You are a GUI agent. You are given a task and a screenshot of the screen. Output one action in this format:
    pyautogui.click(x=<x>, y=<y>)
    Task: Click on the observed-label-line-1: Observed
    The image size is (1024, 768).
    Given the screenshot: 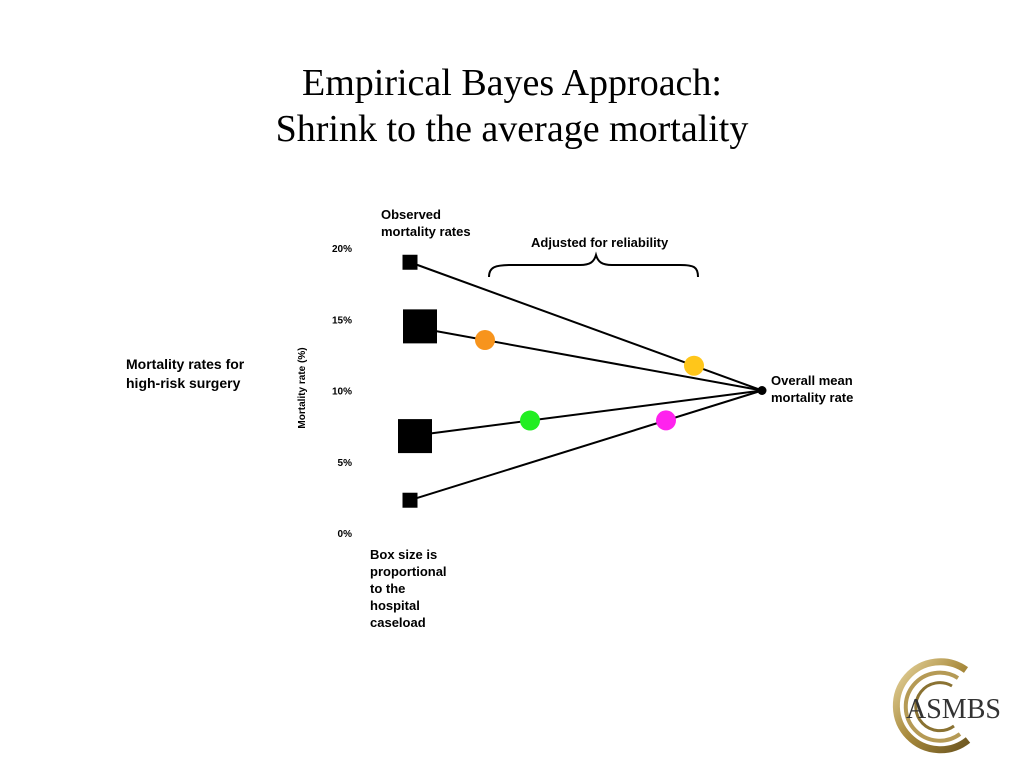 What is the action you would take?
    pyautogui.click(x=411, y=214)
    